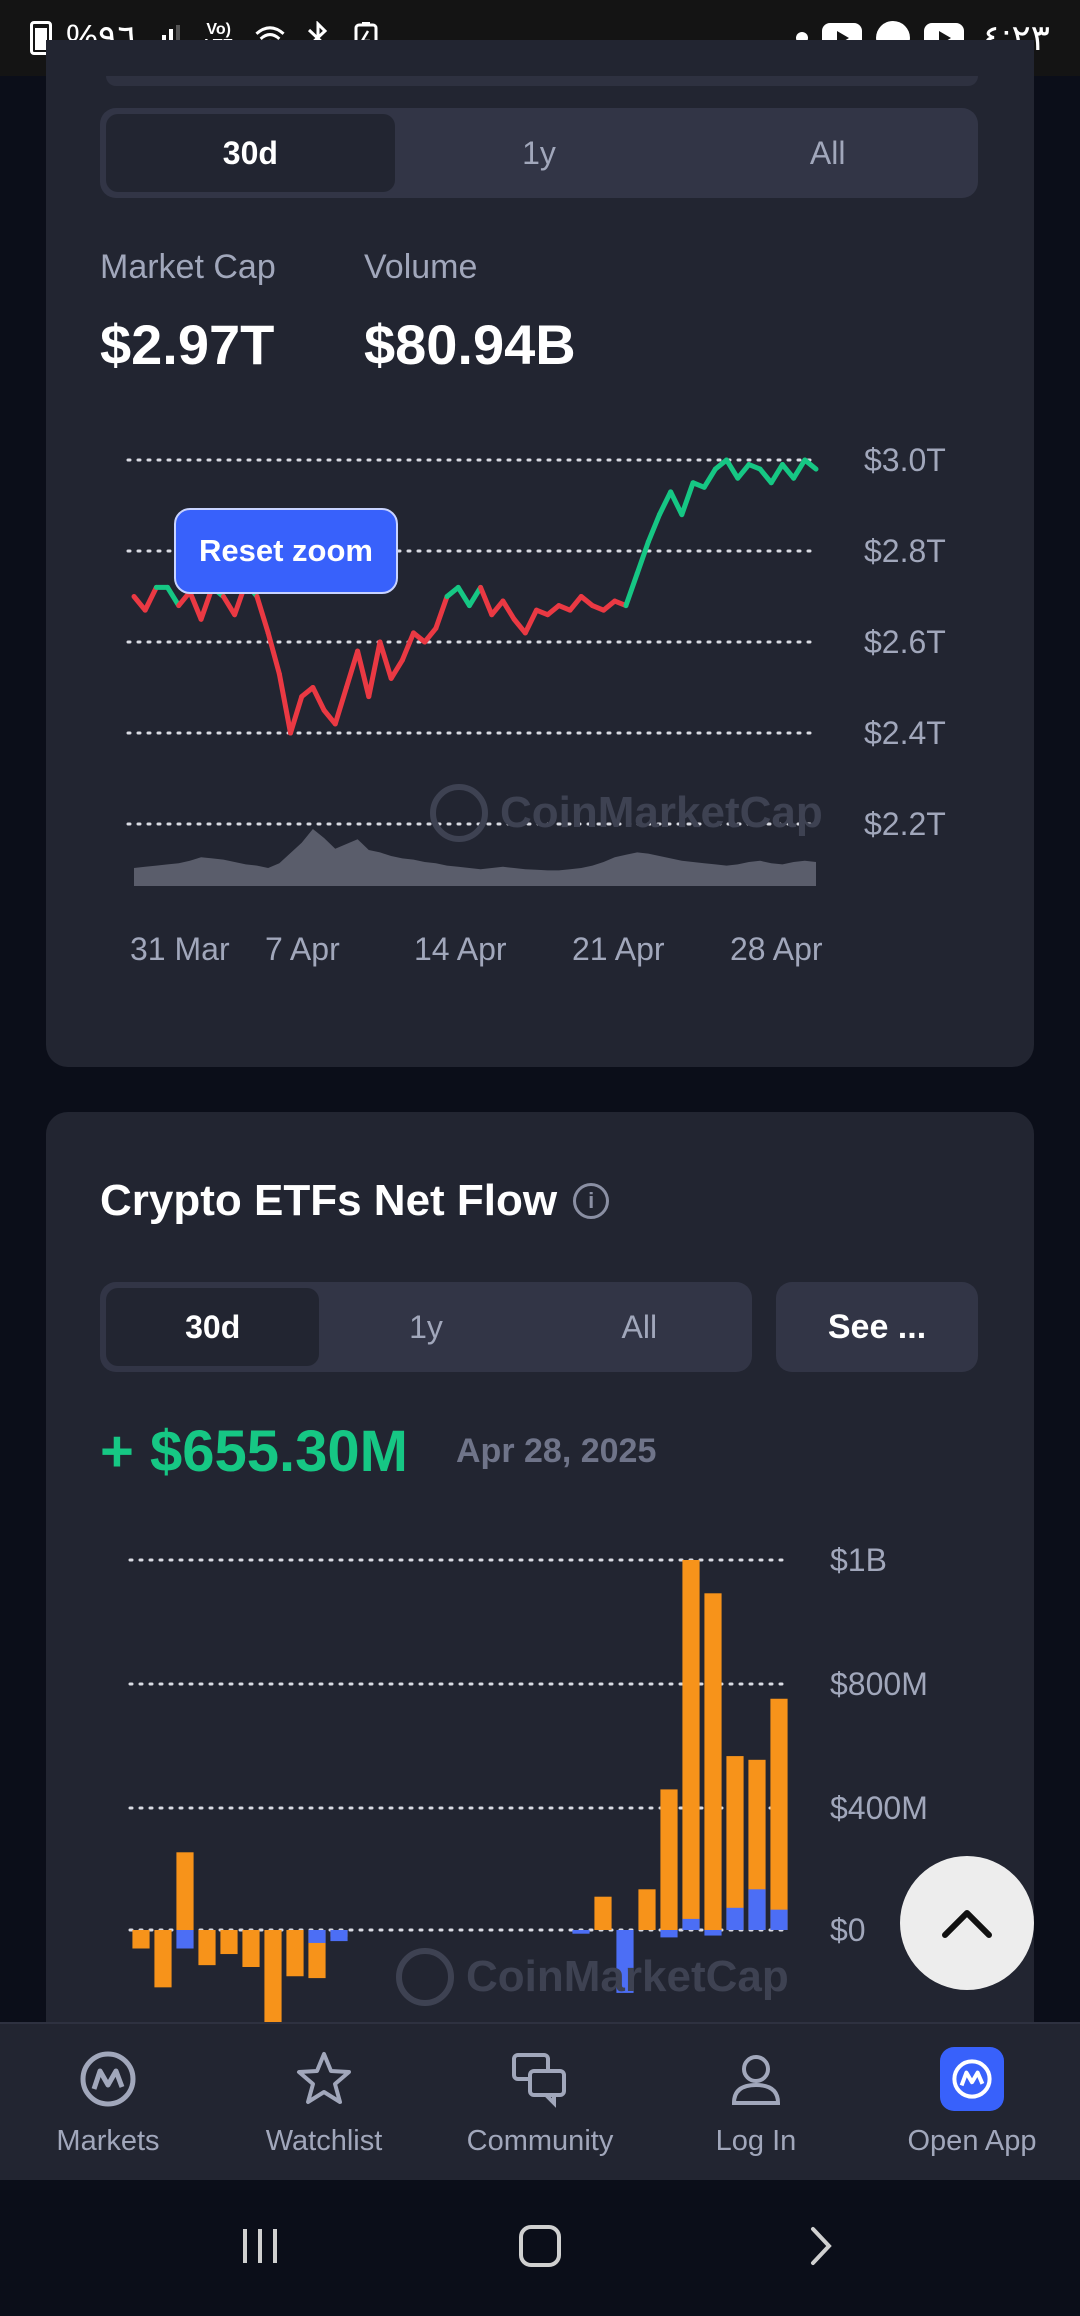  Describe the element at coordinates (213, 1327) in the screenshot. I see `etf-range-30d: 30d` at that location.